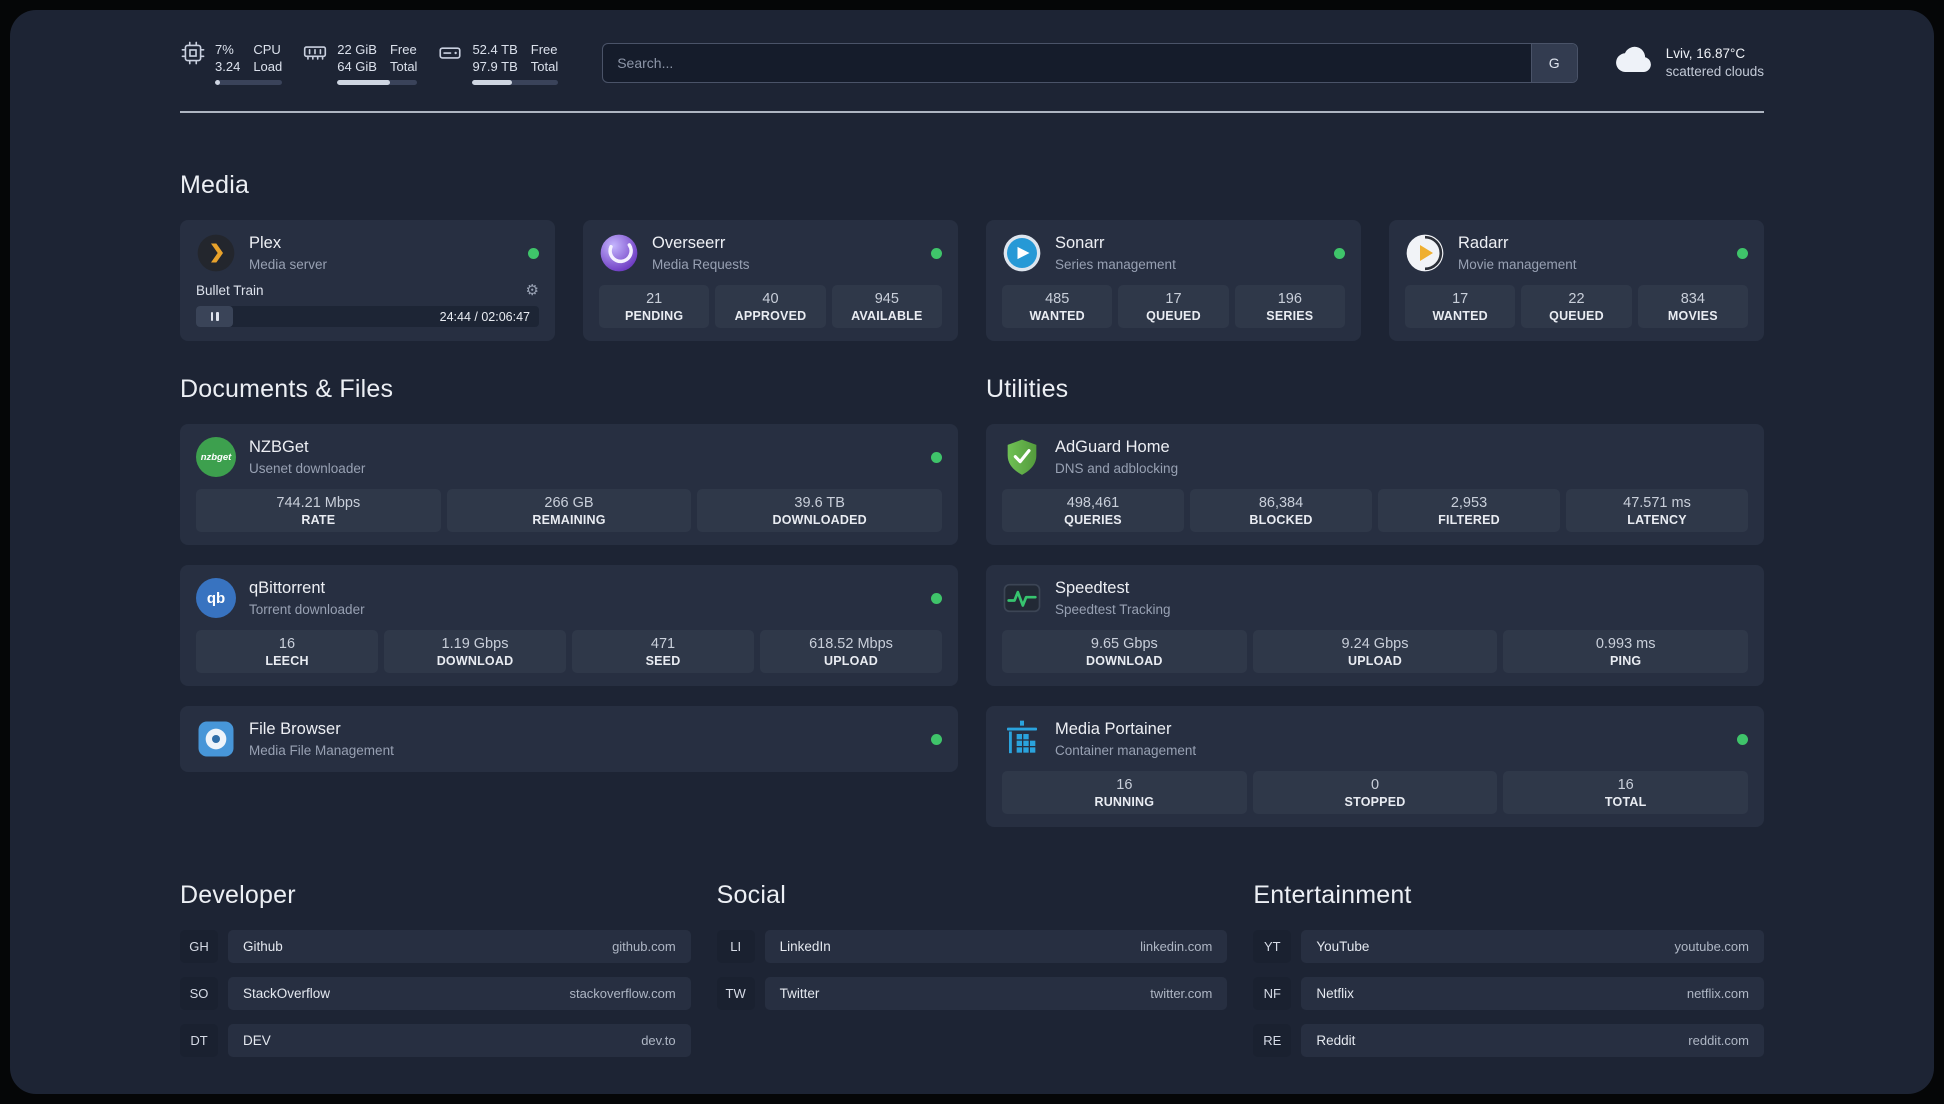  What do you see at coordinates (318, 503) in the screenshot?
I see `stat-value: 744.21 Mbps` at bounding box center [318, 503].